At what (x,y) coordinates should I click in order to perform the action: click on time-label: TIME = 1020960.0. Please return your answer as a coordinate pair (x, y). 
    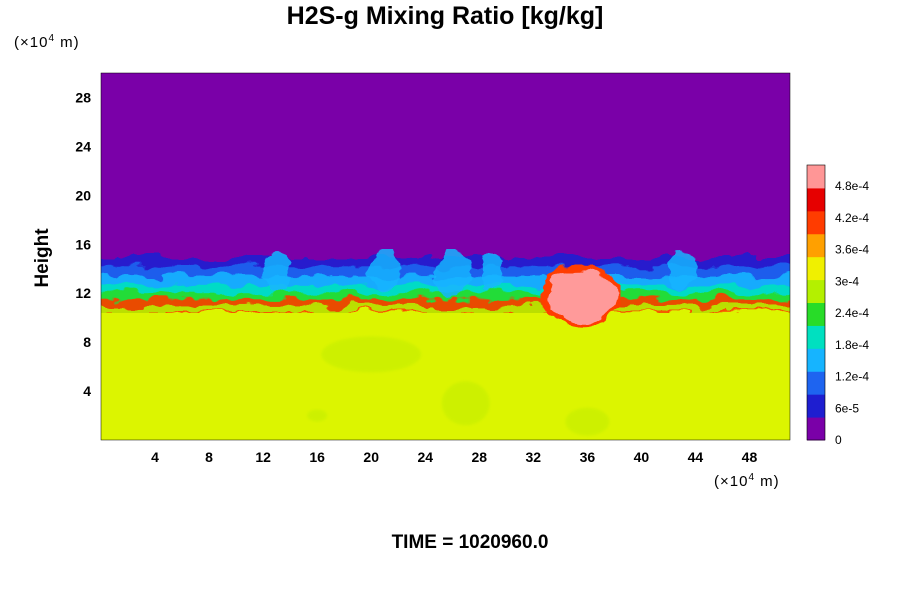
    Looking at the image, I should click on (470, 542).